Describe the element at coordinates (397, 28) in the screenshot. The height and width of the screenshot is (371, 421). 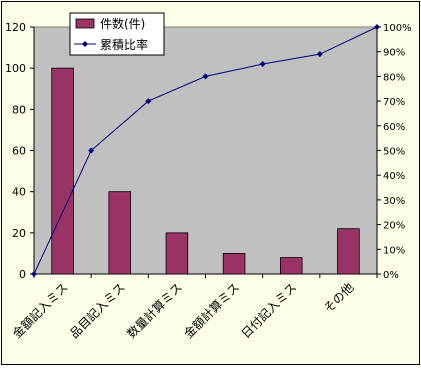
I see `right-tick-label: 100%` at that location.